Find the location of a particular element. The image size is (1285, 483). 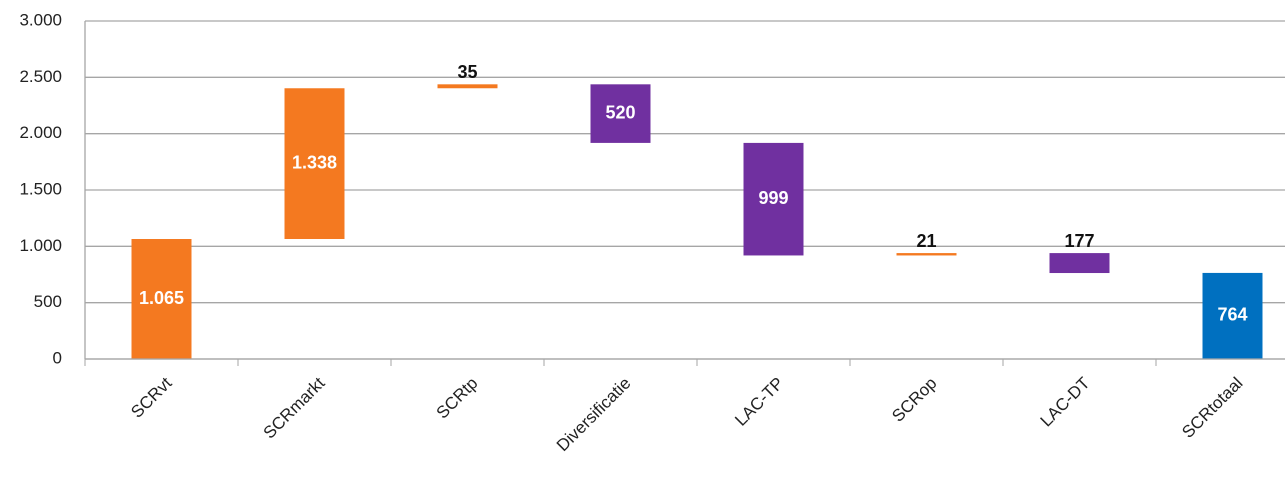

y-tick-label: 500 is located at coordinates (48, 301).